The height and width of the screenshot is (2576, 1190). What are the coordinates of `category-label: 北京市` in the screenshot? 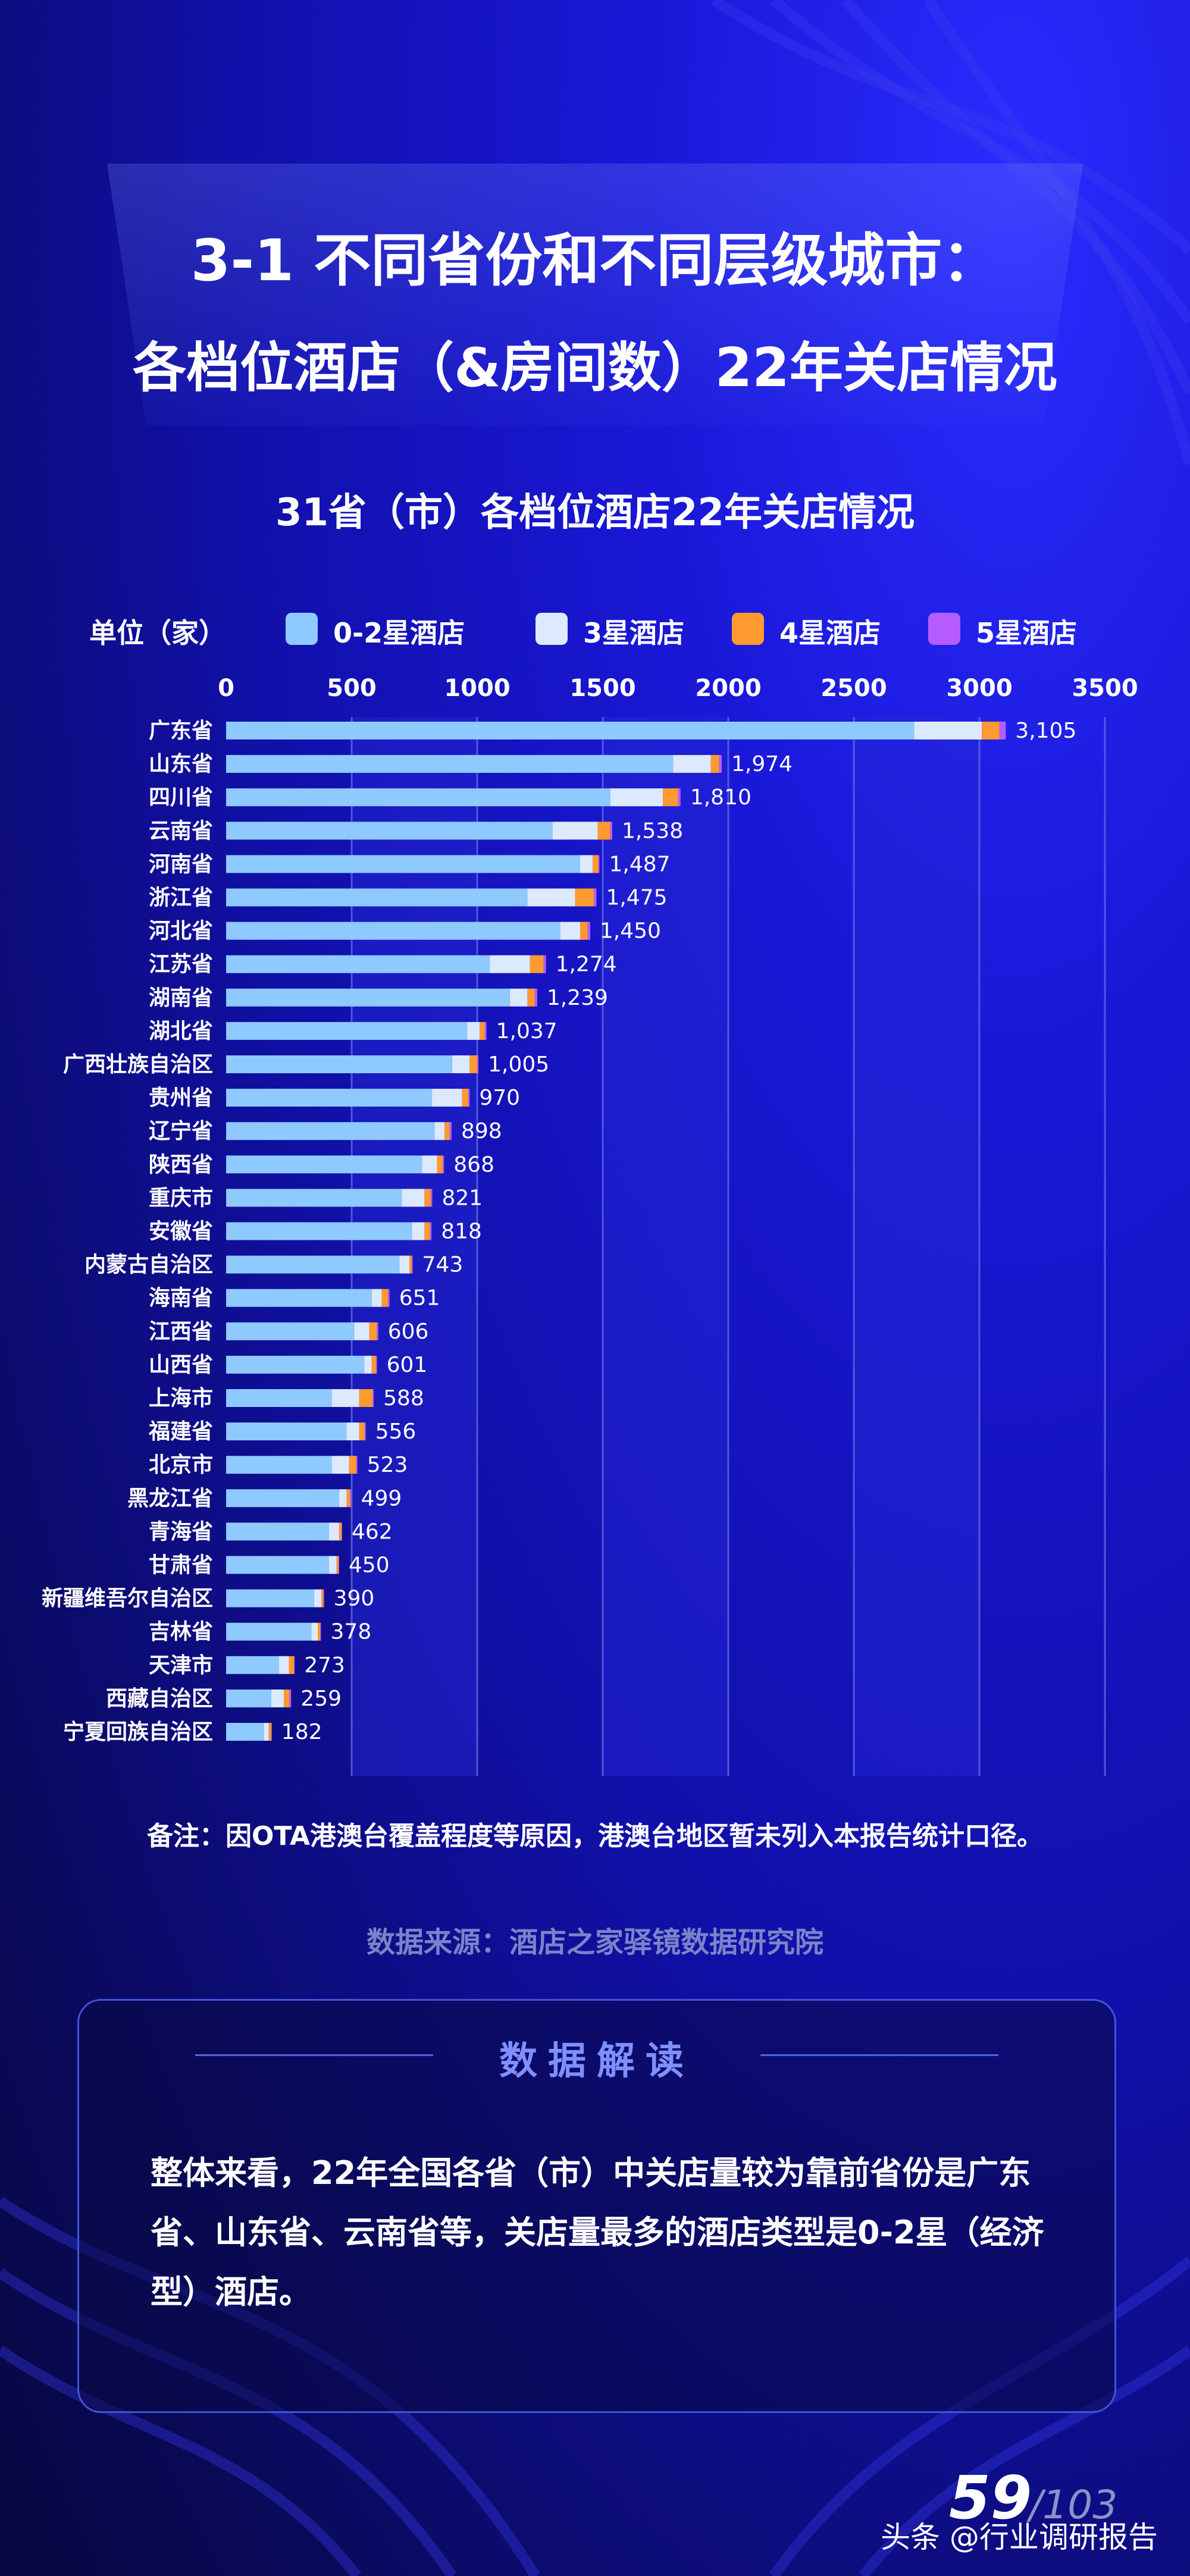 It's located at (181, 1465).